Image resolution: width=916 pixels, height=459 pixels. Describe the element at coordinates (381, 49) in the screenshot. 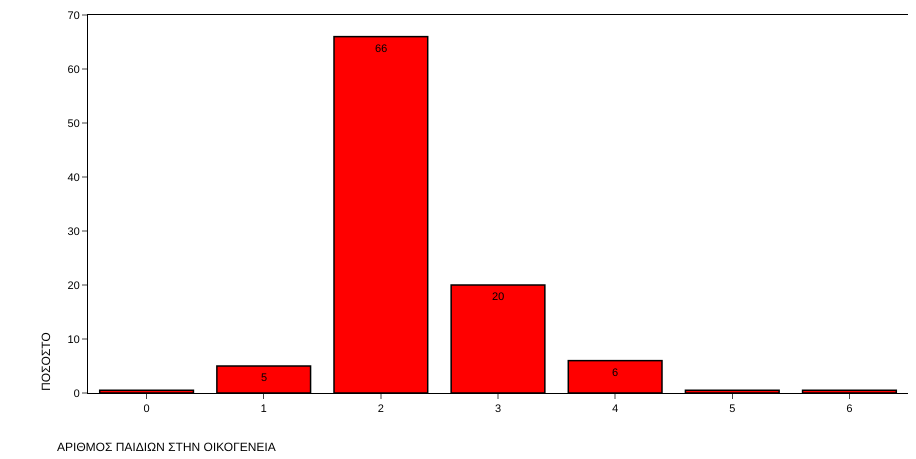

I see `data-label: 66` at that location.